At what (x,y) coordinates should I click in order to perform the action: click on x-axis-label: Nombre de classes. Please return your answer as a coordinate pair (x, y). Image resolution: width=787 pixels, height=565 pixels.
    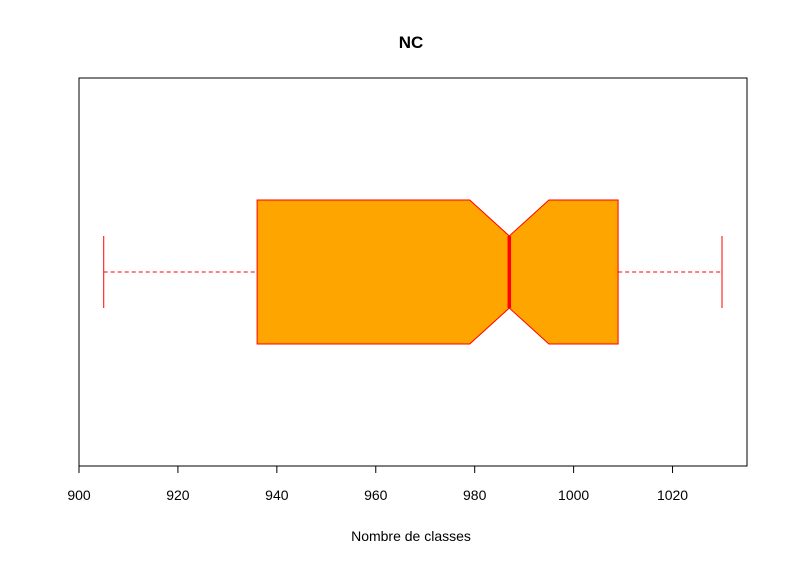
    Looking at the image, I should click on (411, 536).